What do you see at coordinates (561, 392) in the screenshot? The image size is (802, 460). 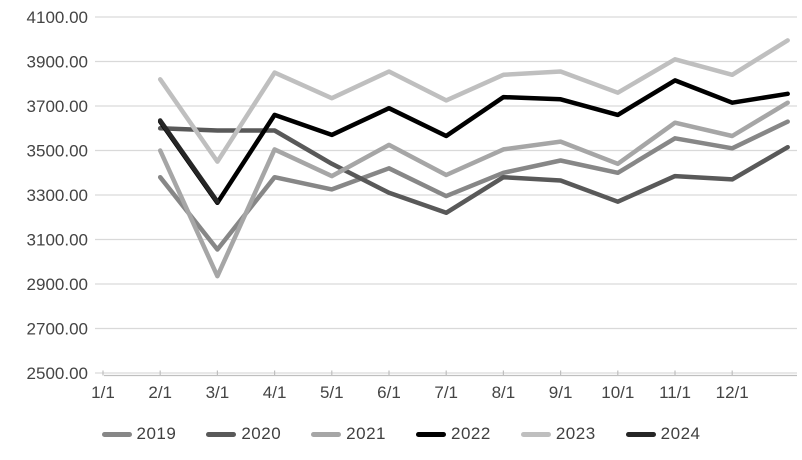 I see `x-axis-tick-label: 9/1` at bounding box center [561, 392].